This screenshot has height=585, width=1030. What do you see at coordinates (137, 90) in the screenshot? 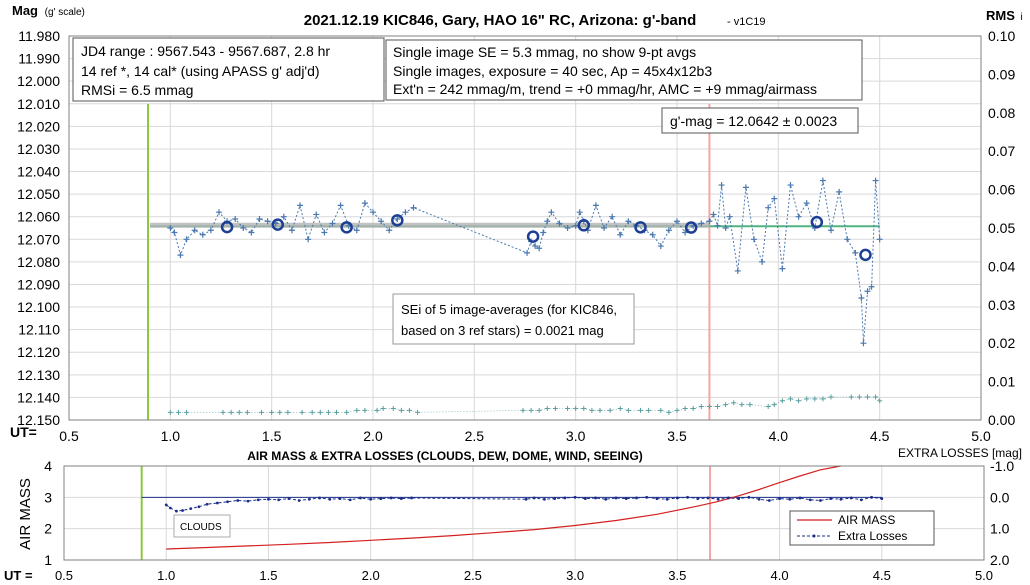
I see `info-box-rmsi-line: RMSi = 6.5 mmag` at bounding box center [137, 90].